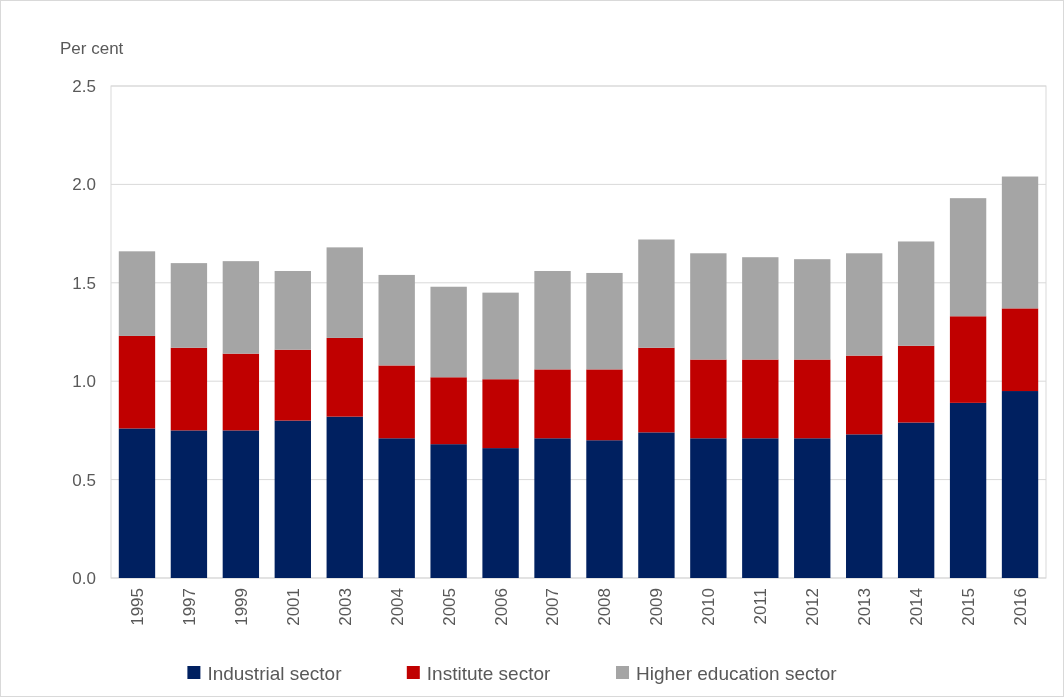 The image size is (1064, 697). I want to click on y-tick-label: 2.0, so click(84, 185).